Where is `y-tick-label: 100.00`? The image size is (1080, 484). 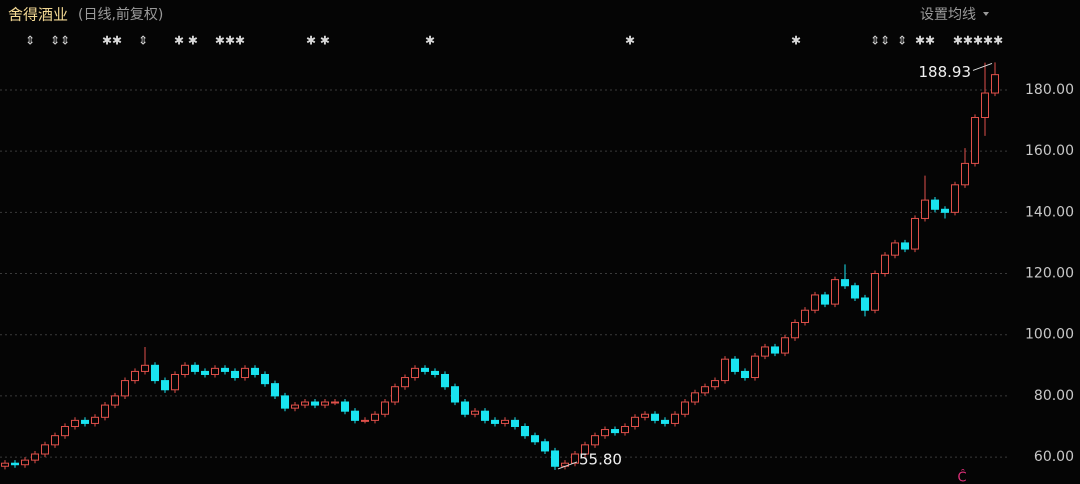 y-tick-label: 100.00 is located at coordinates (1049, 335).